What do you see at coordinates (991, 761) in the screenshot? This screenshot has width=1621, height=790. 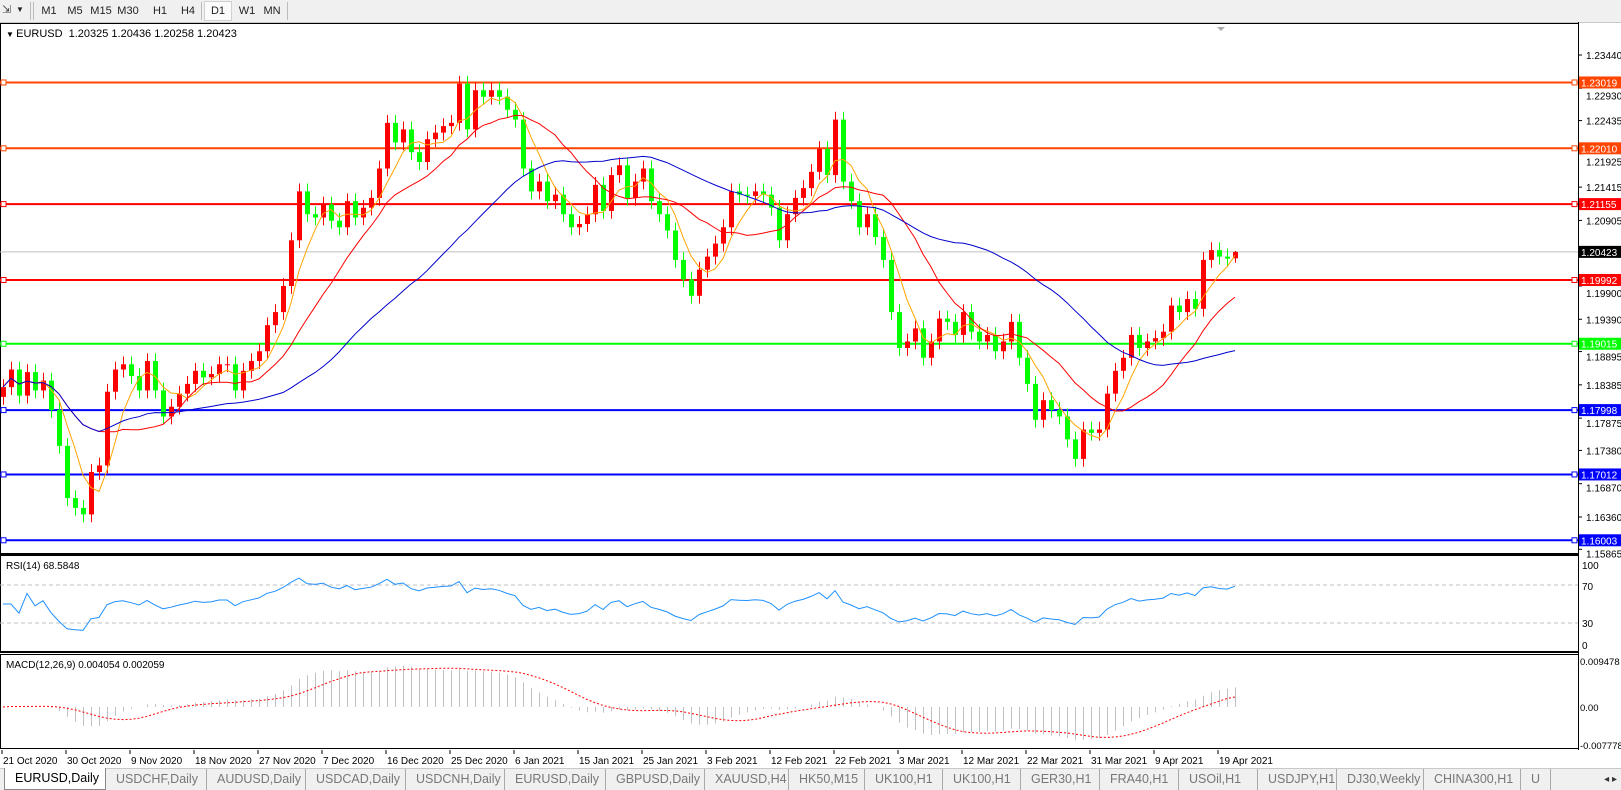 I see `date-tick-label: 12 Mar 2021` at bounding box center [991, 761].